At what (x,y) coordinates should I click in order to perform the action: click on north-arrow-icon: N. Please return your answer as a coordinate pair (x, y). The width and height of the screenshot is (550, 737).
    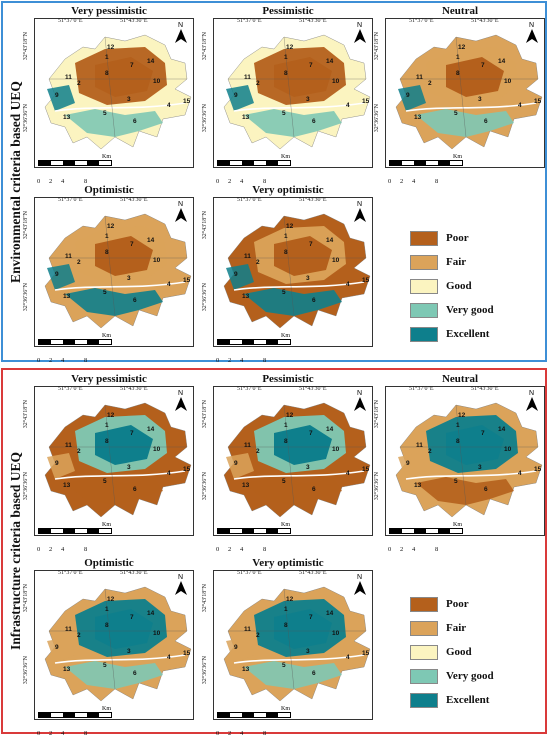
    Looking at the image, I should click on (181, 32).